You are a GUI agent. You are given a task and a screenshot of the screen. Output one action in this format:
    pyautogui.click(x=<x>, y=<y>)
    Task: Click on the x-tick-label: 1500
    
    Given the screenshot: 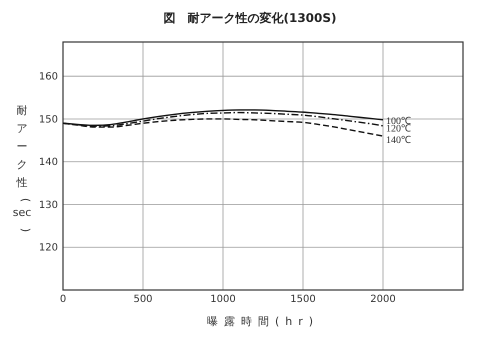 What is the action you would take?
    pyautogui.click(x=303, y=299)
    